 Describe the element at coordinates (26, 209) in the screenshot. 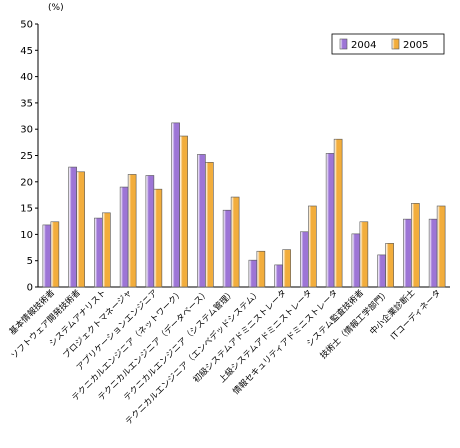

I see `y-tick-label: 15` at that location.